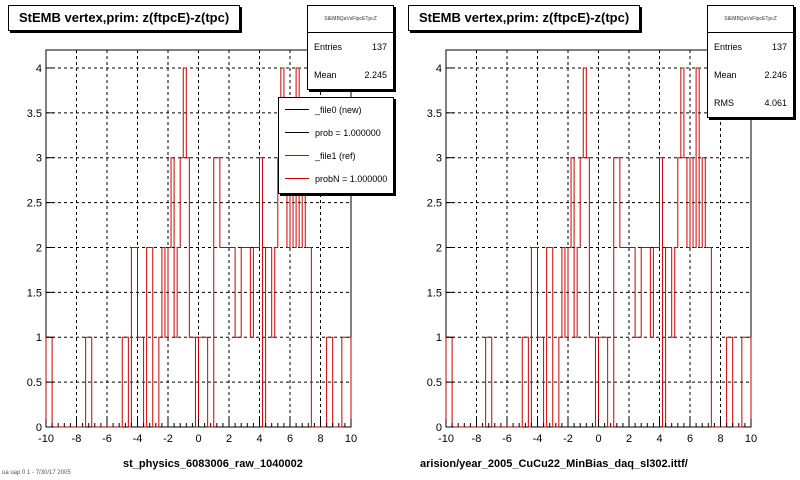 The image size is (800, 480). Describe the element at coordinates (775, 75) in the screenshot. I see `stats-value: 2.246` at that location.